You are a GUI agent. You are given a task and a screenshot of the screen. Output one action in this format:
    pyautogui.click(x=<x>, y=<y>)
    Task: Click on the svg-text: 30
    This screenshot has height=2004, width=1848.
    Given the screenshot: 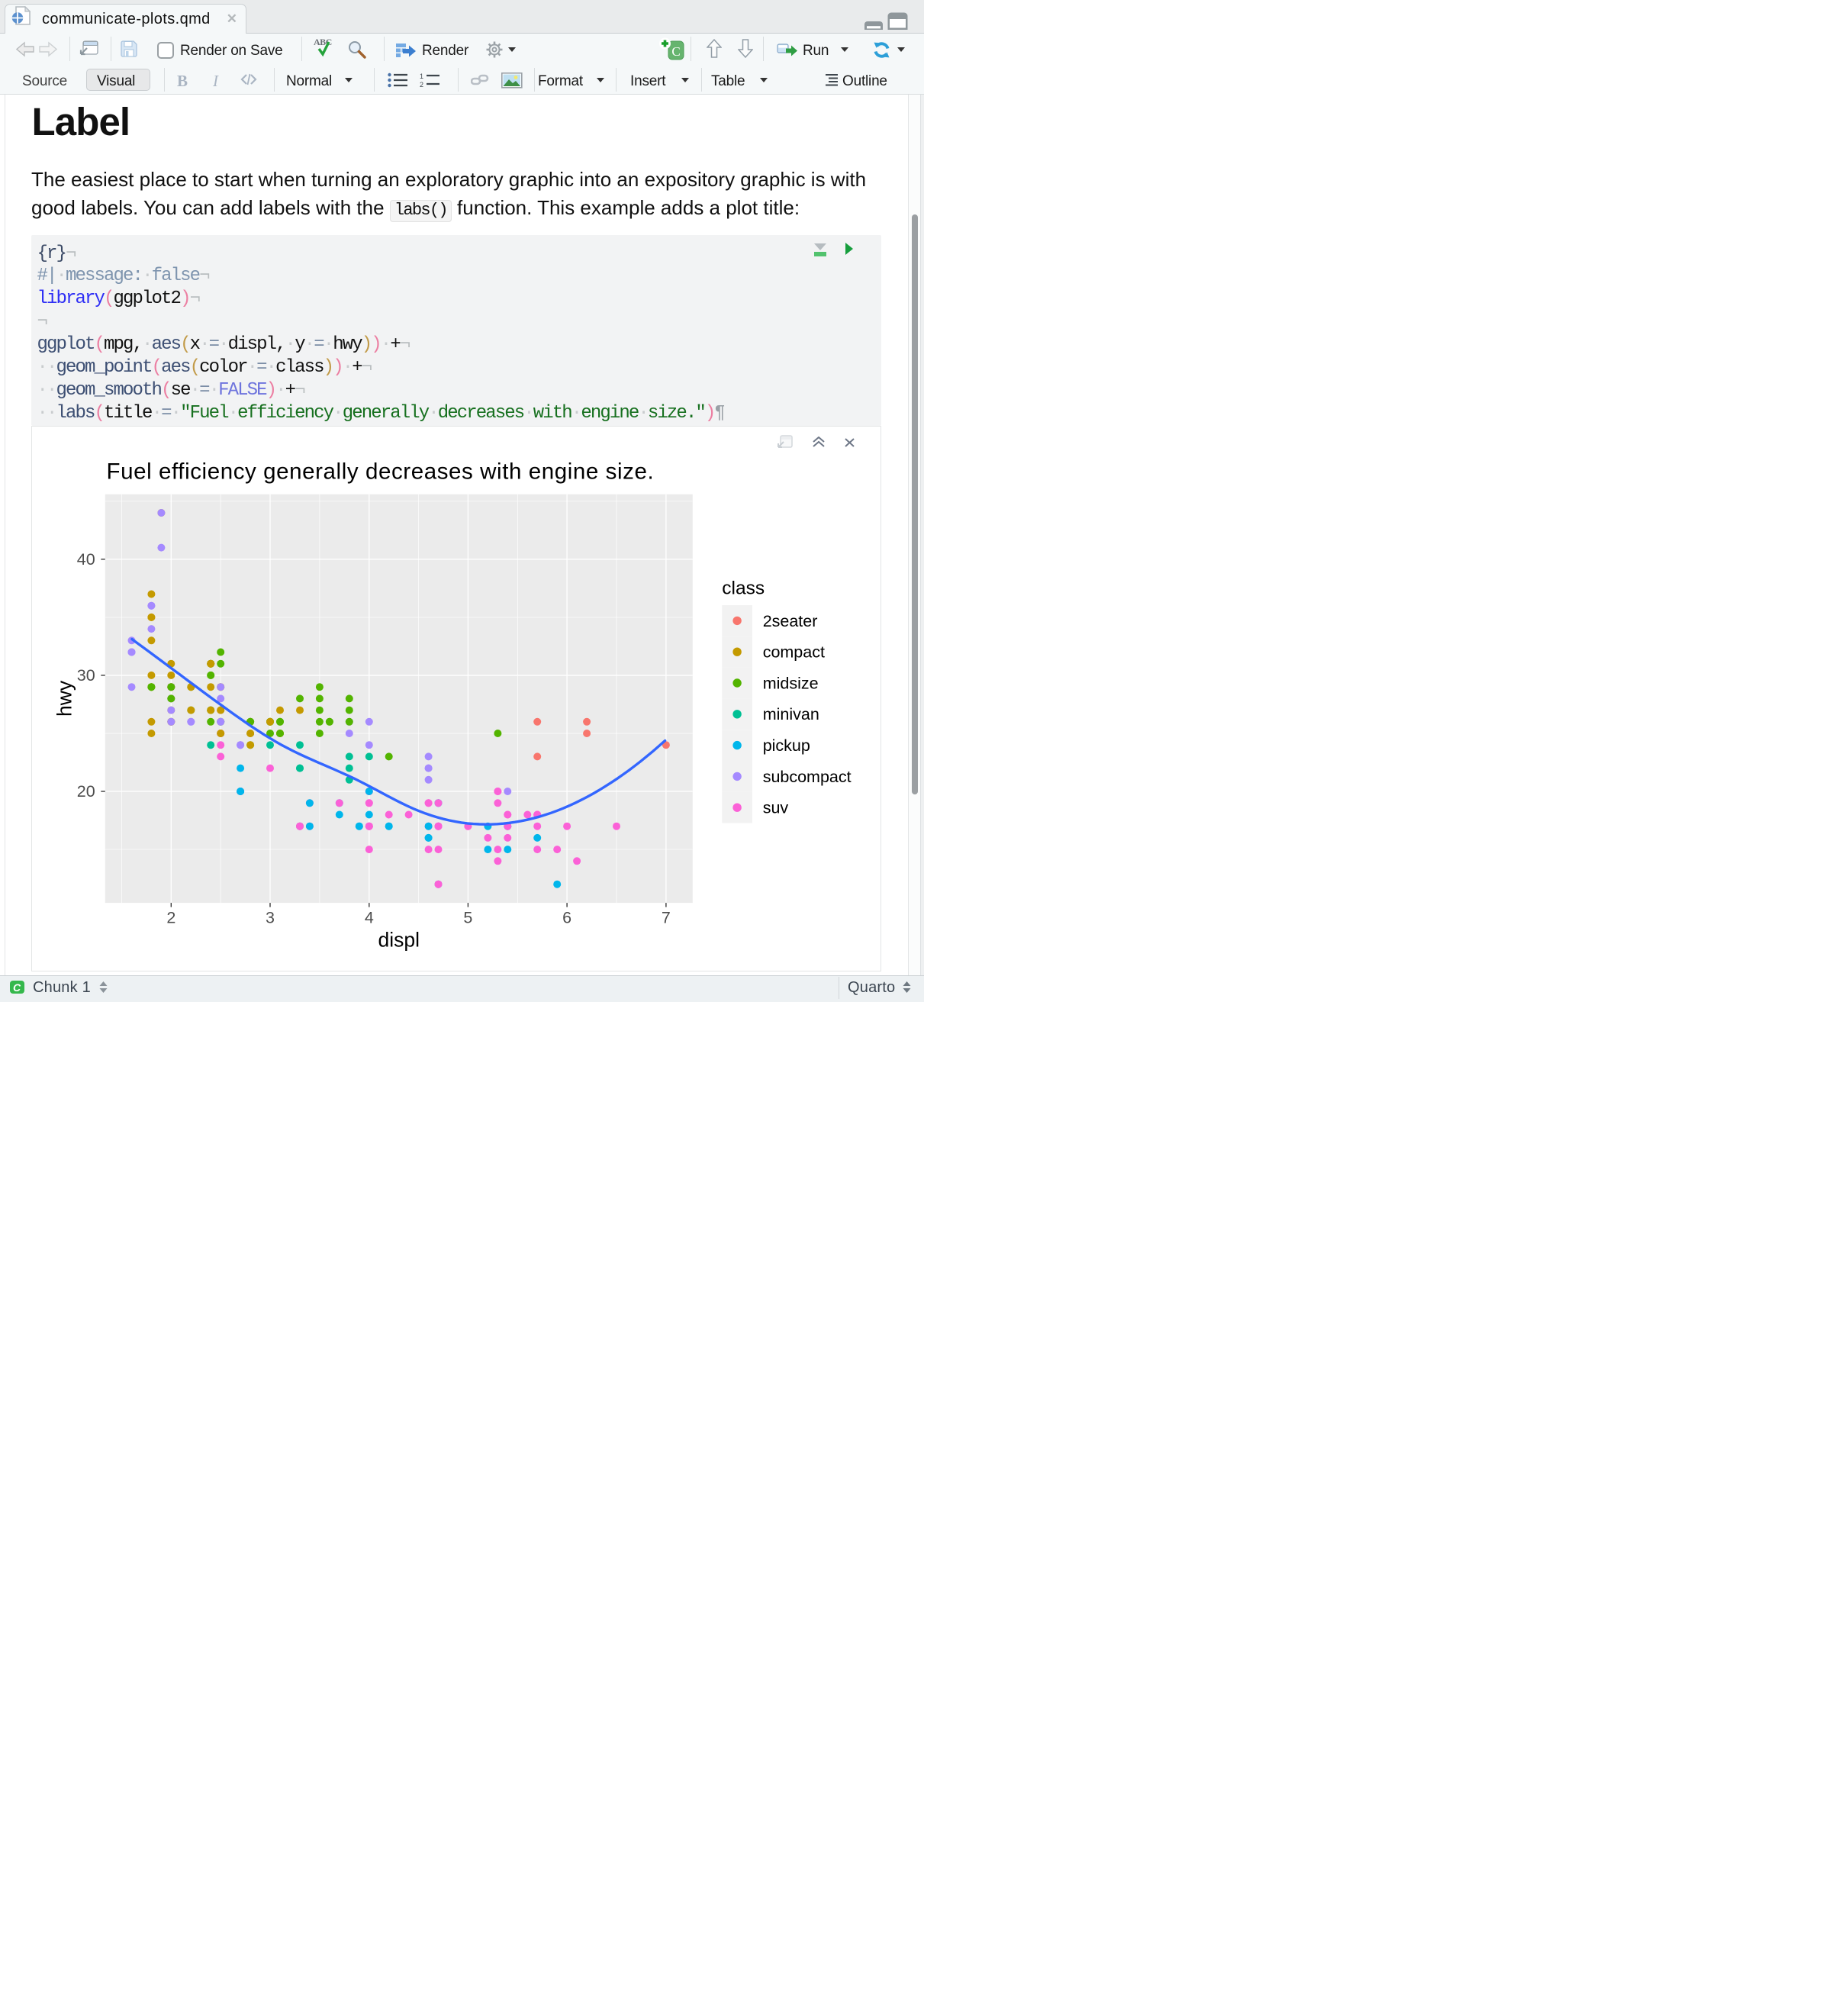 What is the action you would take?
    pyautogui.click(x=86, y=675)
    